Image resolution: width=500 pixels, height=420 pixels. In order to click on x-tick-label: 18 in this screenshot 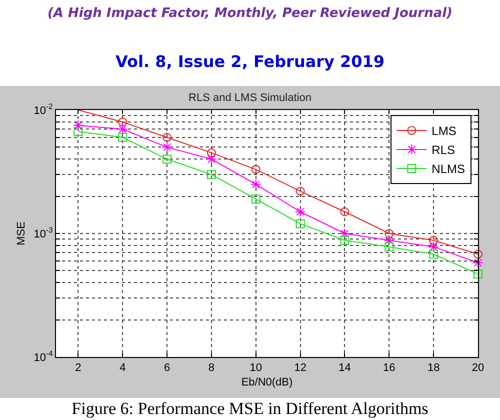, I will do `click(433, 368)`.